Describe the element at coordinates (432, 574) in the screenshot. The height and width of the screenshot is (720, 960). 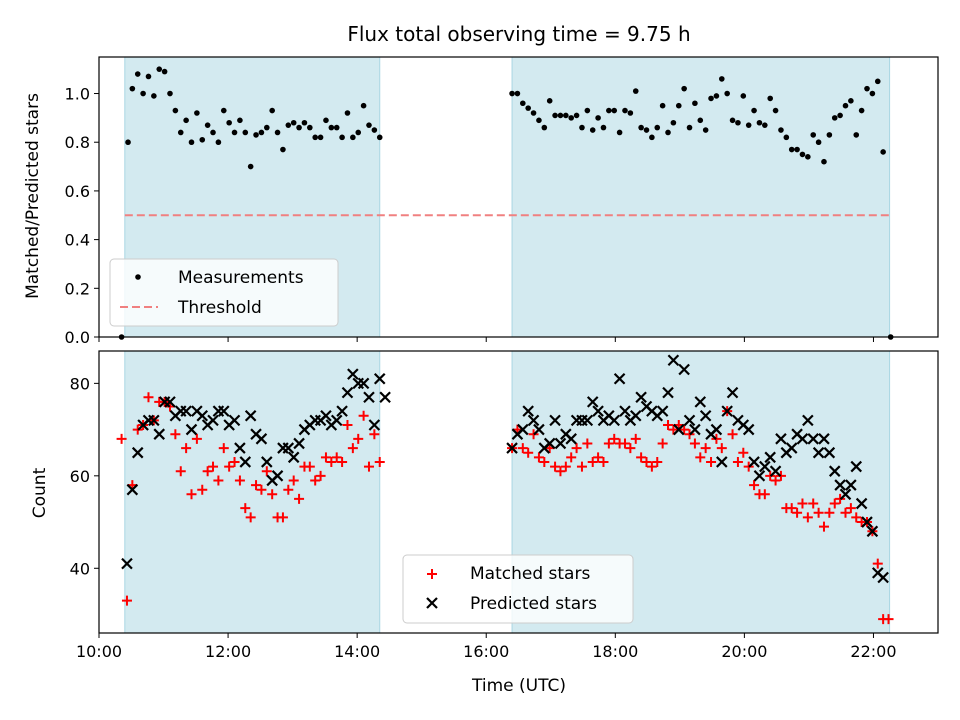
I see `legend-matched-marker` at that location.